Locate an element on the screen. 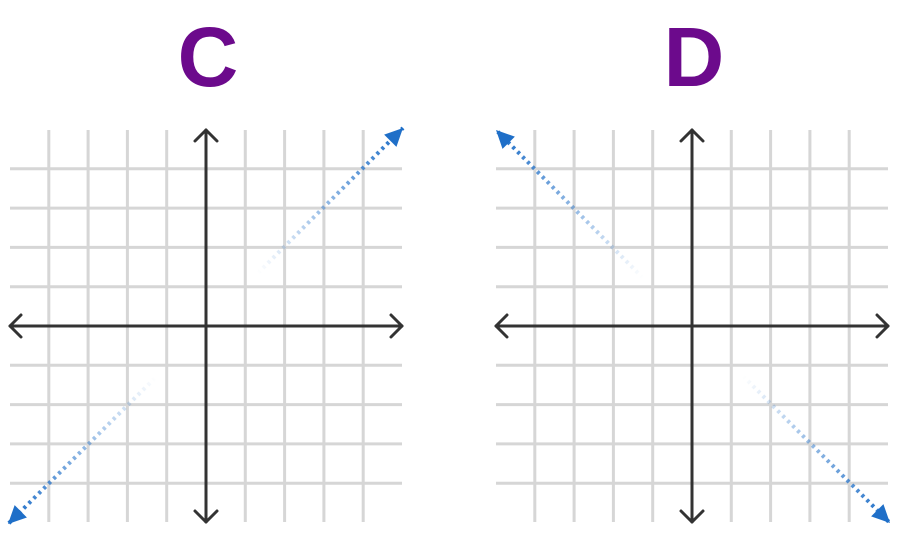 The image size is (900, 533). panel-label: D is located at coordinates (694, 57).